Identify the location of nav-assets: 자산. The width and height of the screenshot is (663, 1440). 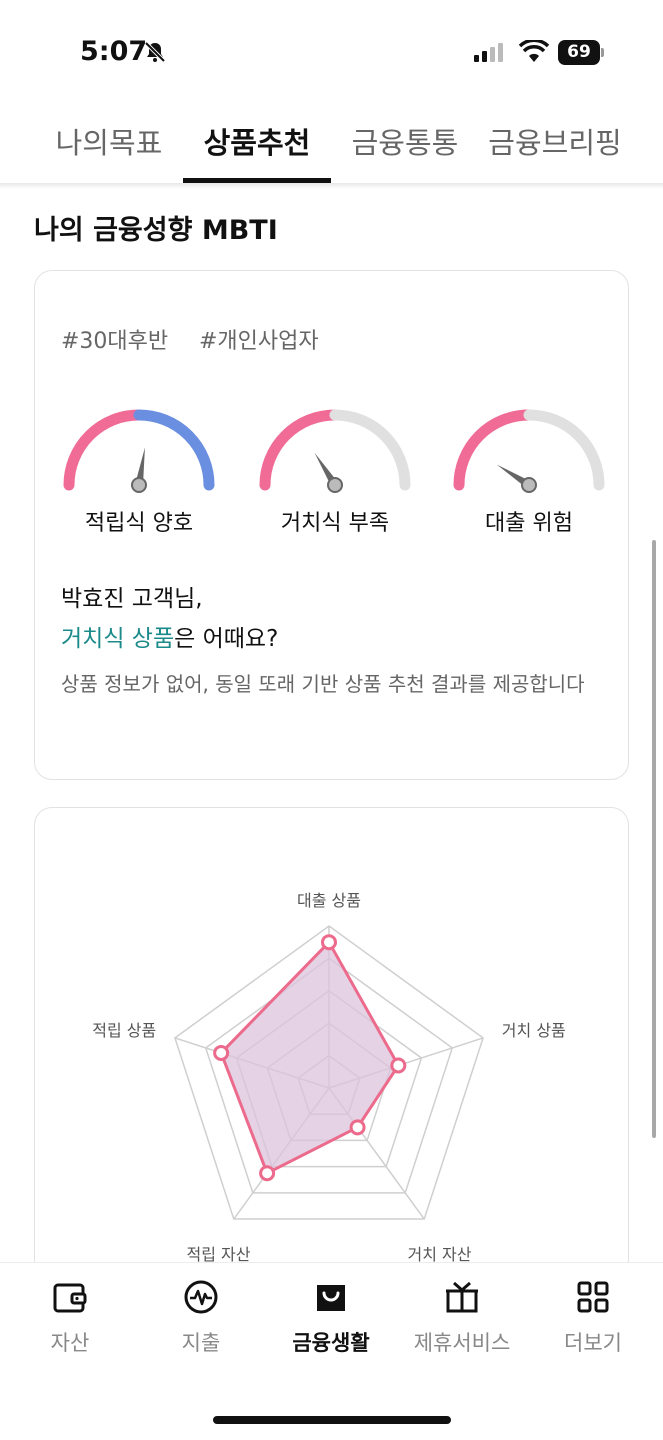
(70, 1317).